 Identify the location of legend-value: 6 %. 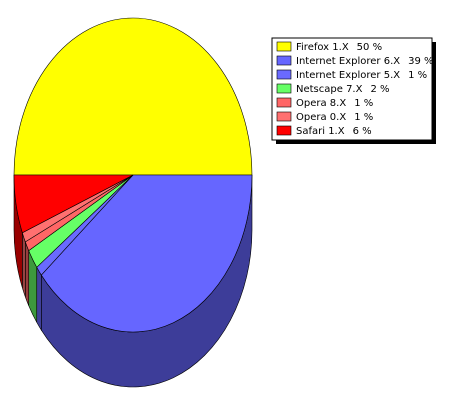
(362, 131).